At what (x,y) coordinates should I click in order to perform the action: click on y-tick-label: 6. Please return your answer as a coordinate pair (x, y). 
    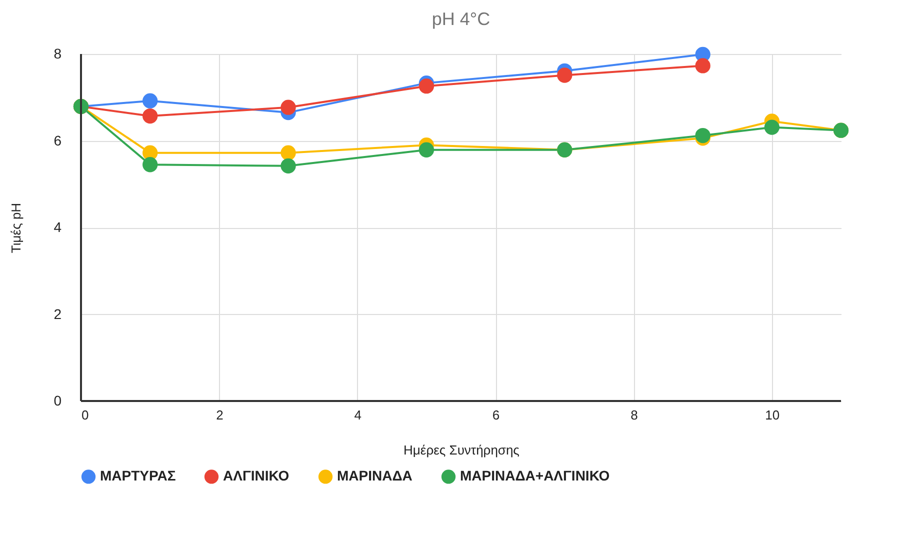
    Looking at the image, I should click on (58, 140).